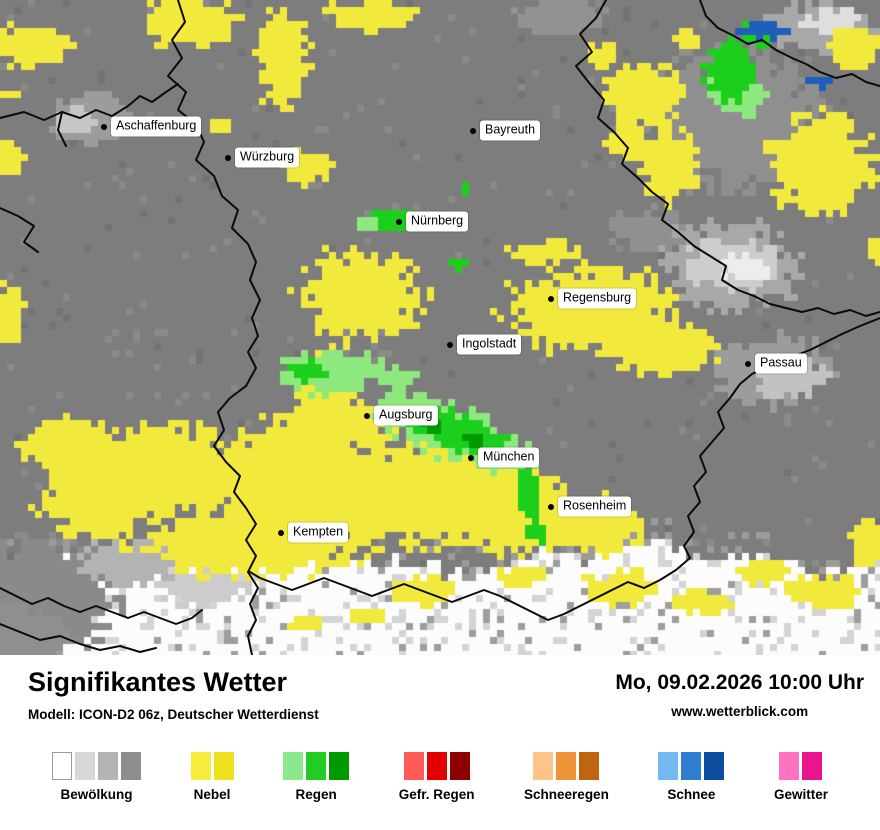 The width and height of the screenshot is (880, 830). I want to click on legend-label: Gefr. Regen, so click(436, 794).